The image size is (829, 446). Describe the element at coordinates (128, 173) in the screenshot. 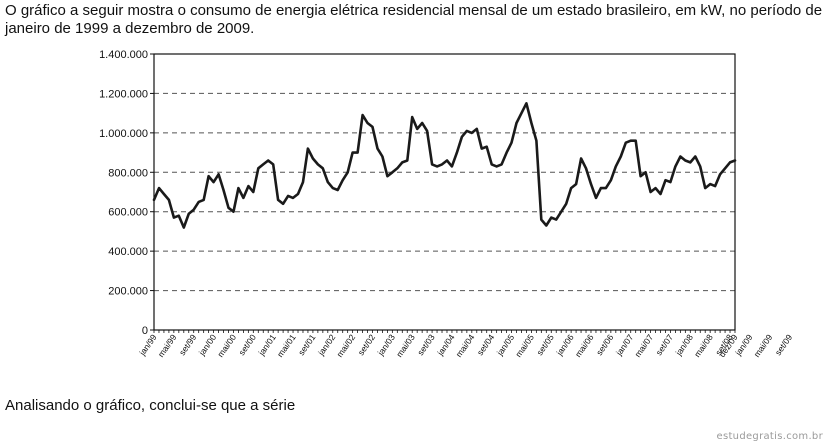

I see `y-tick-label: 800.000` at that location.